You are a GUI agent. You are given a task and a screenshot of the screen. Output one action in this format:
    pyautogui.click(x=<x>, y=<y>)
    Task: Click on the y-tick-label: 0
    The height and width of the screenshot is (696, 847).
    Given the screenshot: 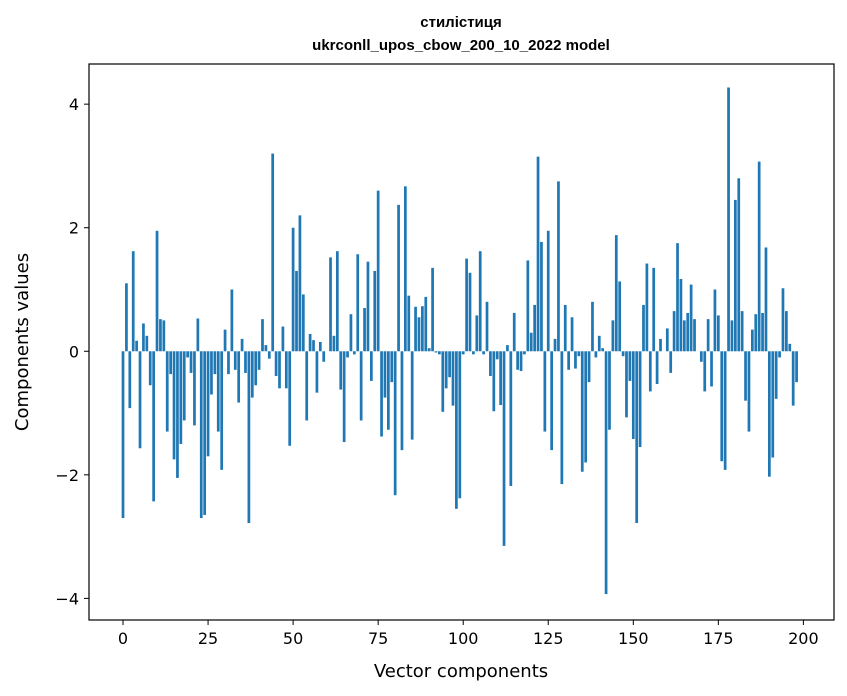 What is the action you would take?
    pyautogui.click(x=74, y=351)
    